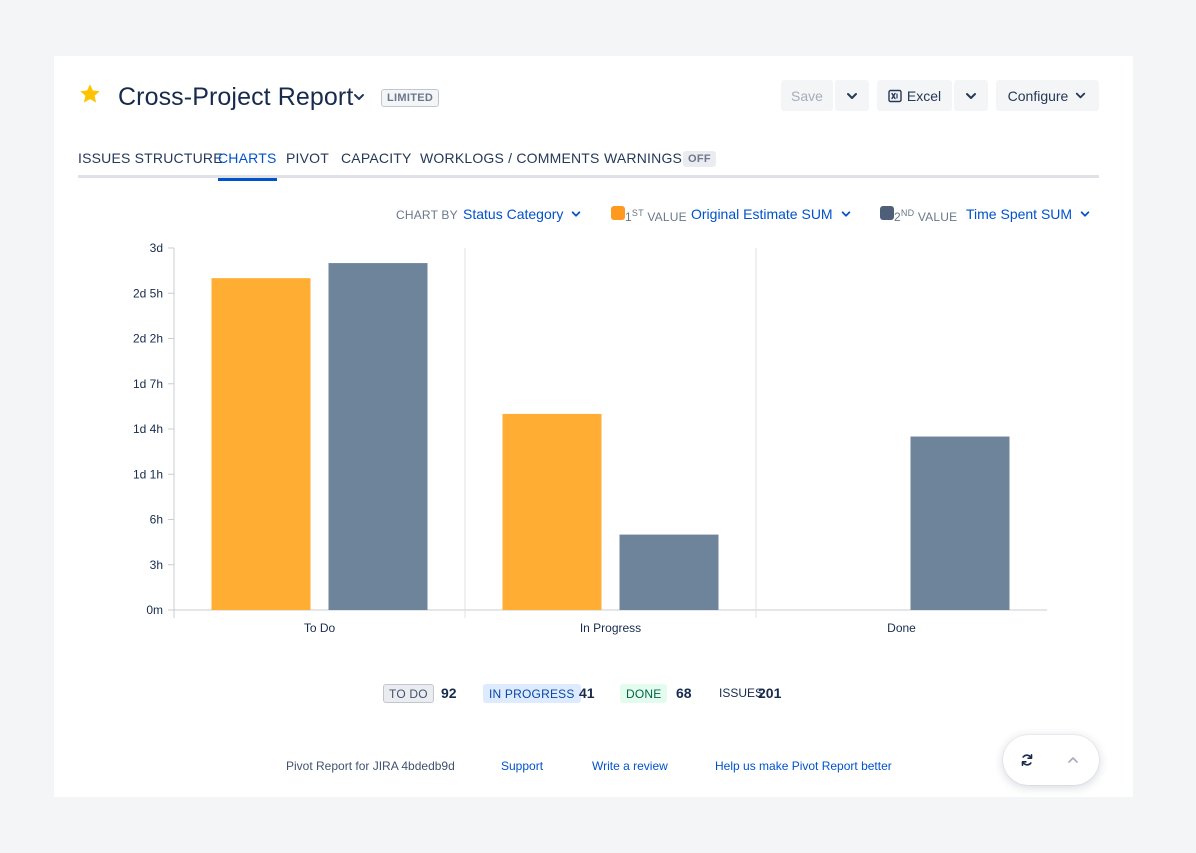  What do you see at coordinates (924, 95) in the screenshot?
I see `excel-button-label: Excel` at bounding box center [924, 95].